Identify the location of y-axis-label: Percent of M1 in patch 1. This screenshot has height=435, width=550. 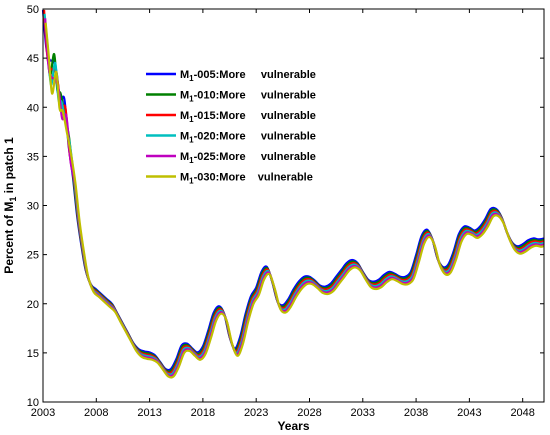
(10, 205).